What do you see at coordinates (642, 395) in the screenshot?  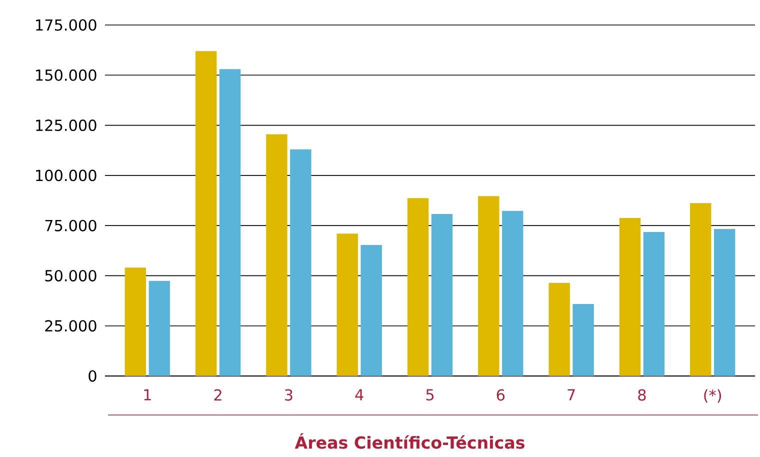 I see `x-tick-label: 8` at bounding box center [642, 395].